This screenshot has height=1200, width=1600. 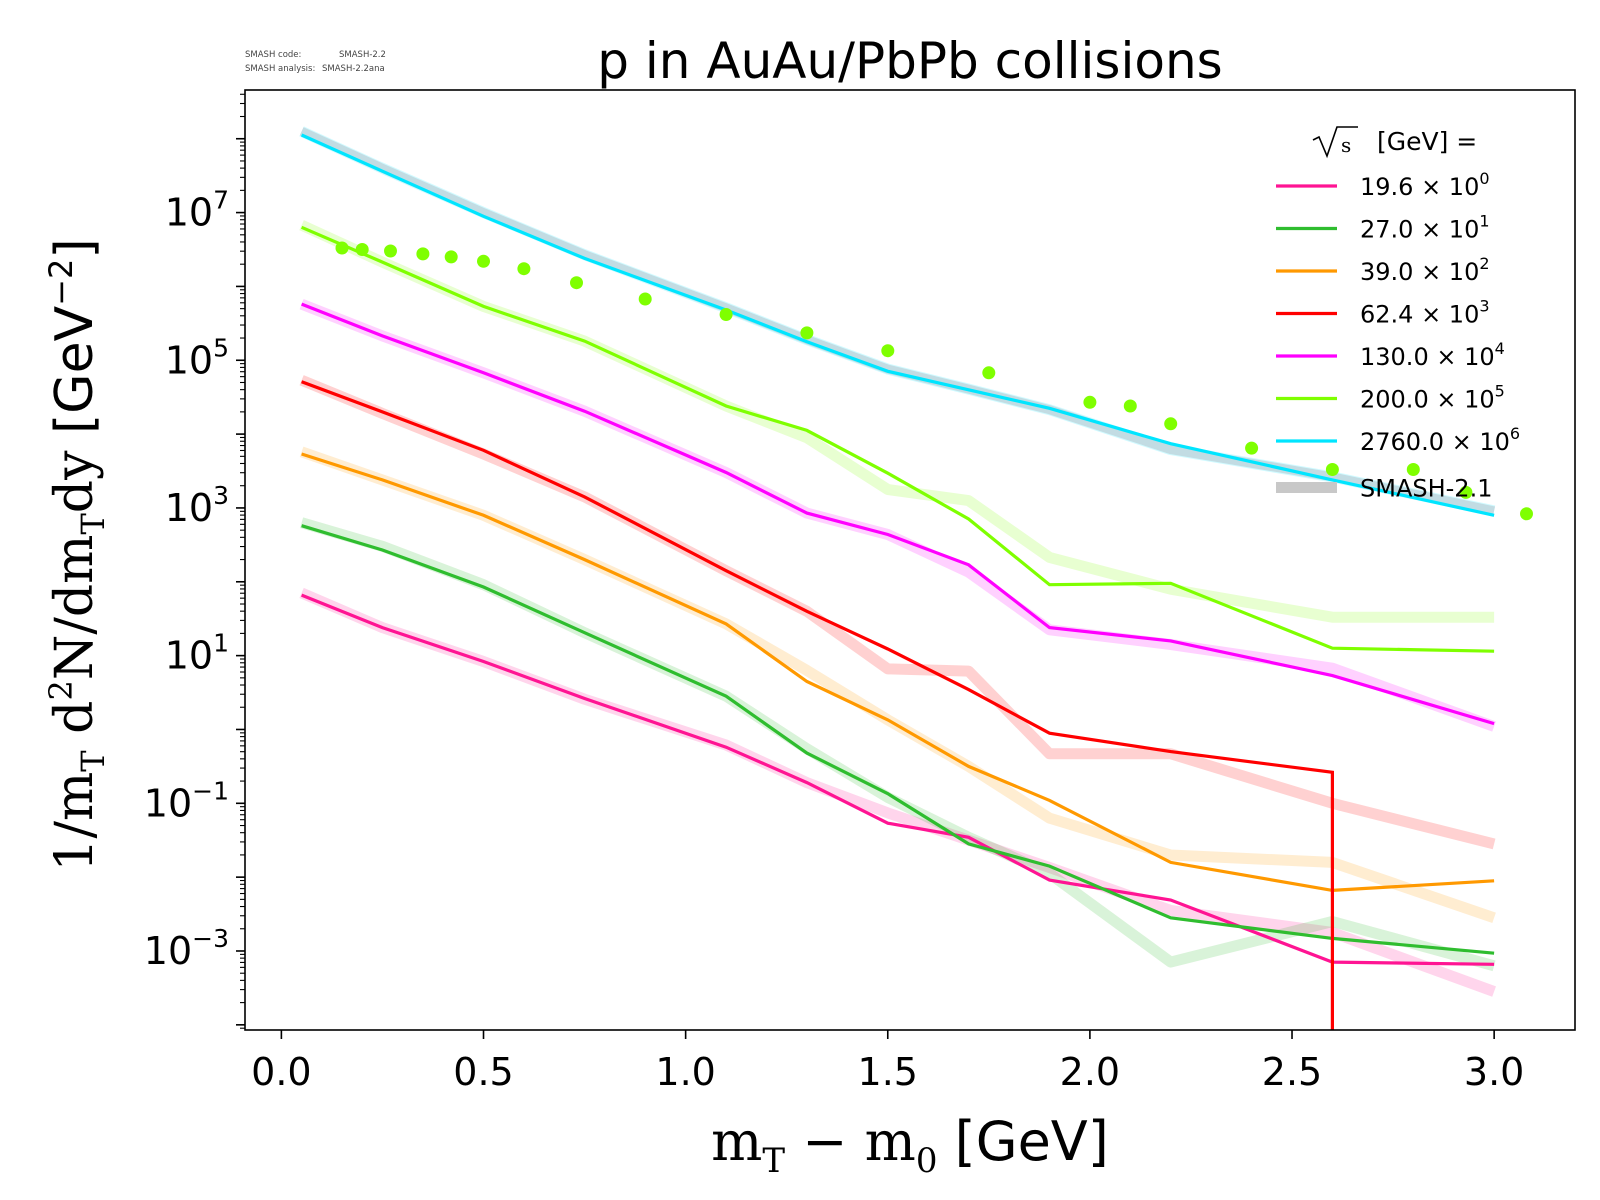 I want to click on y-tick-label: 10⁷, so click(x=197, y=210).